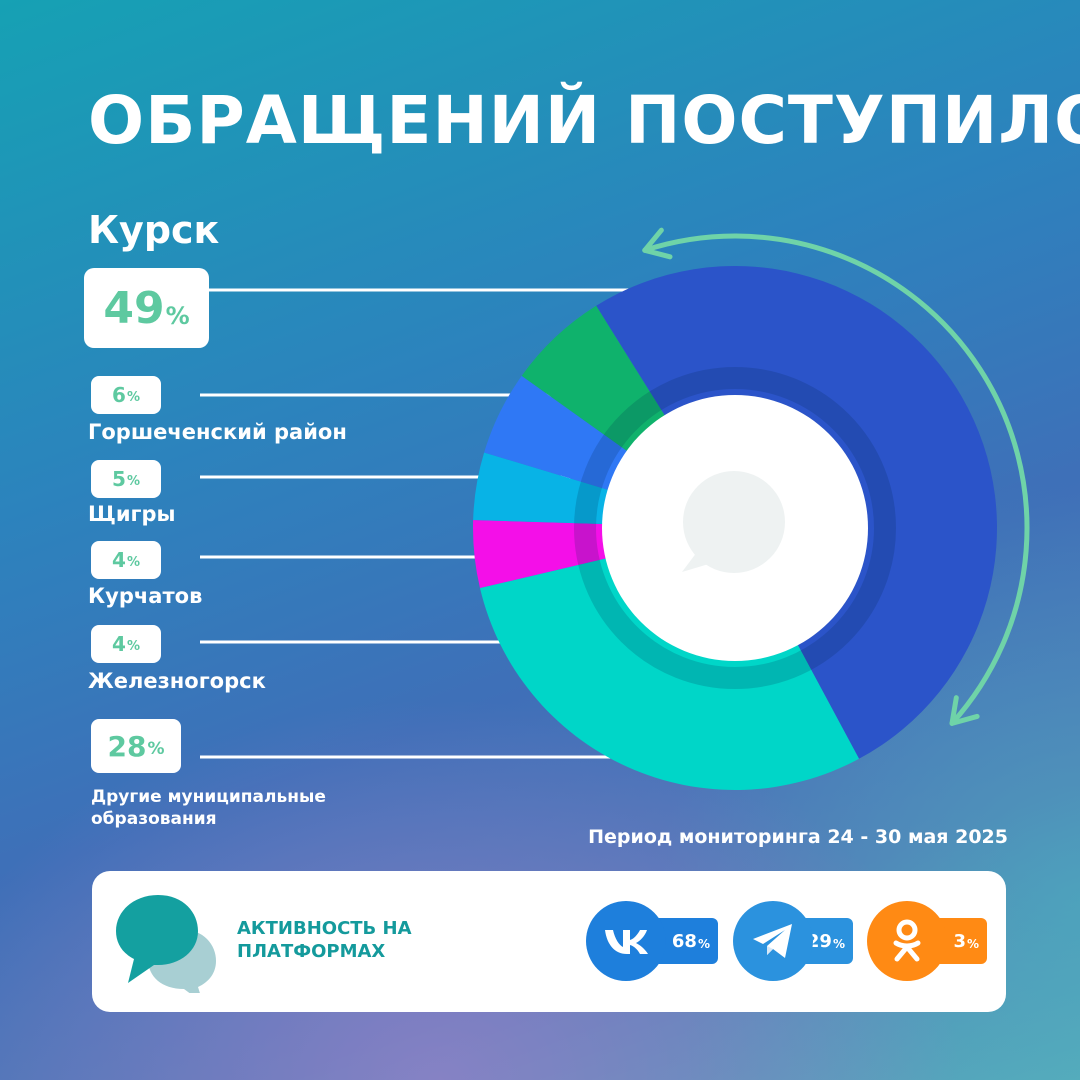 This screenshot has height=1080, width=1080. What do you see at coordinates (119, 644) in the screenshot?
I see `value-zheleznogorsk: 4` at bounding box center [119, 644].